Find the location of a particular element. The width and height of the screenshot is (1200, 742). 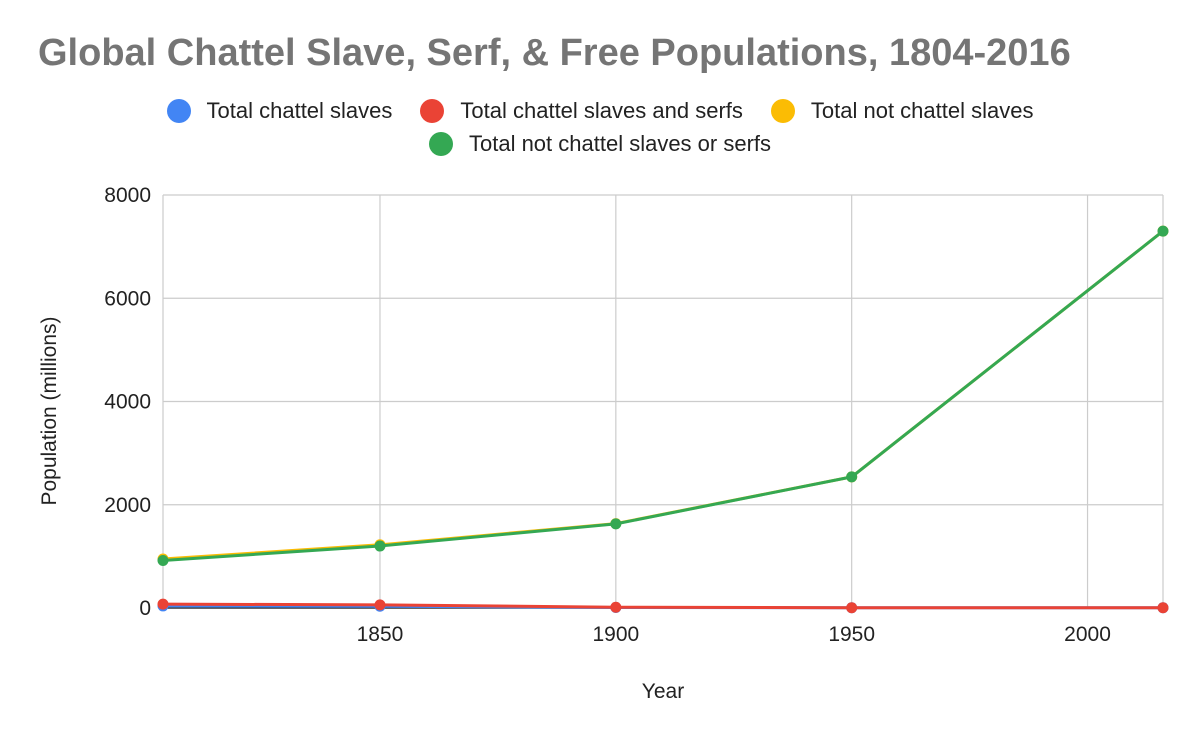

y-tick-label: 0 is located at coordinates (145, 608).